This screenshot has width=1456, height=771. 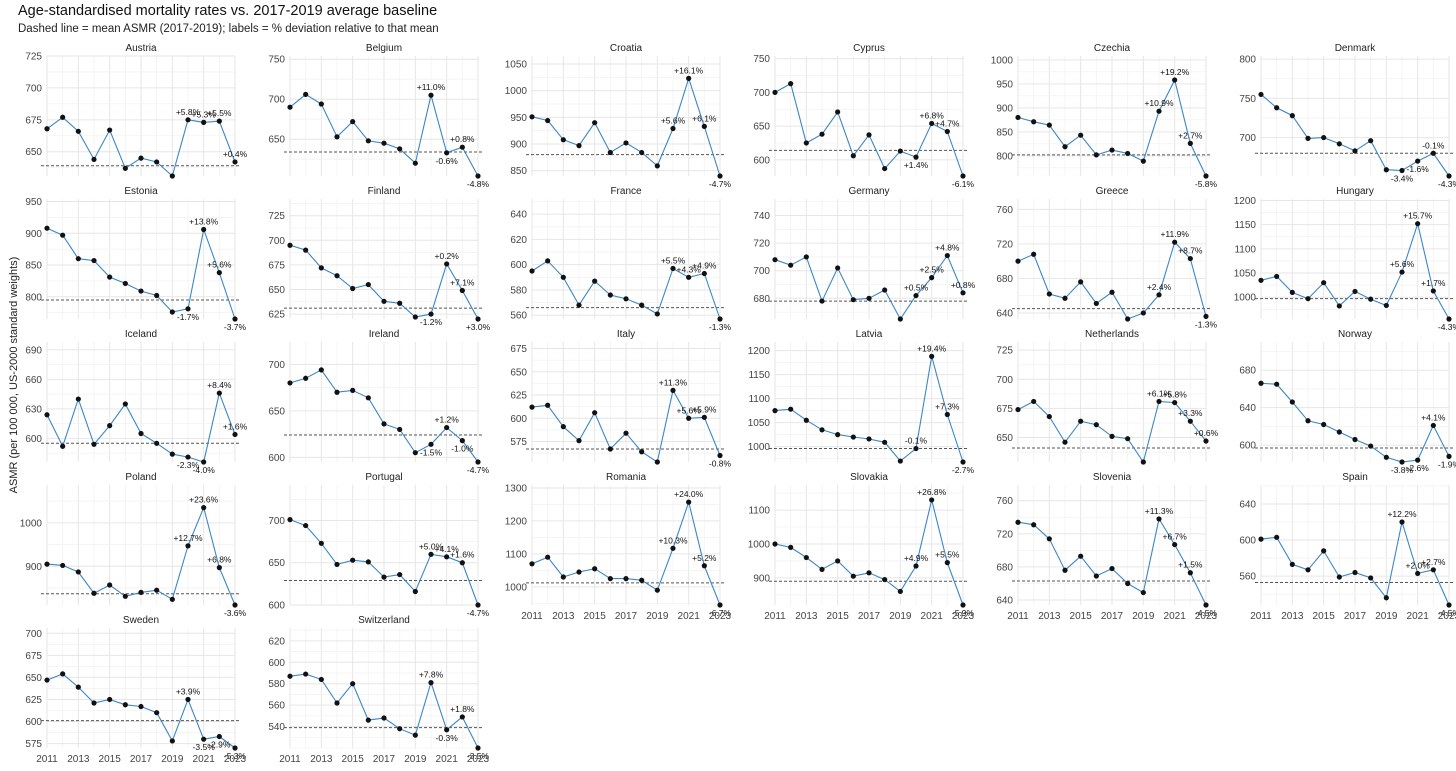 What do you see at coordinates (673, 260) in the screenshot?
I see `deviation-label: +5.5%` at bounding box center [673, 260].